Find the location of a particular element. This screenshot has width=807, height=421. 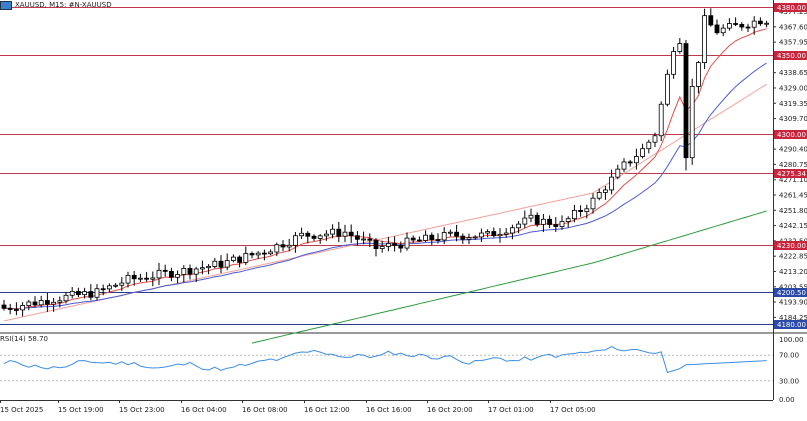

rsi-pane is located at coordinates (386, 373).